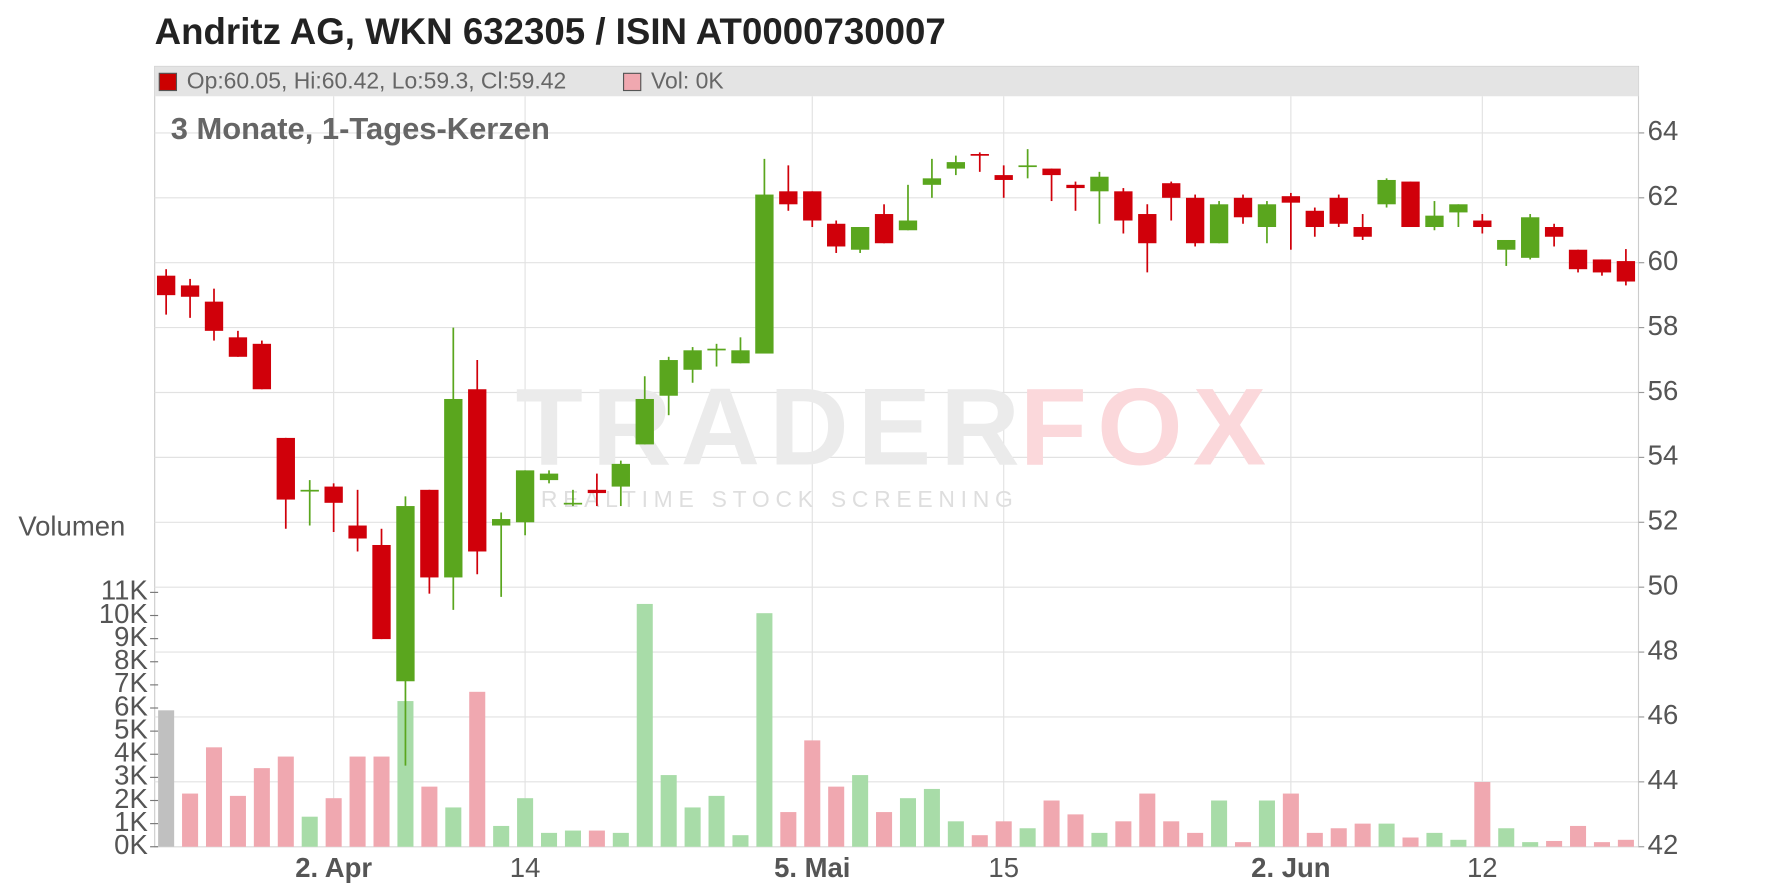 The height and width of the screenshot is (888, 1776). I want to click on volume-tick-label: 4K, so click(131, 752).